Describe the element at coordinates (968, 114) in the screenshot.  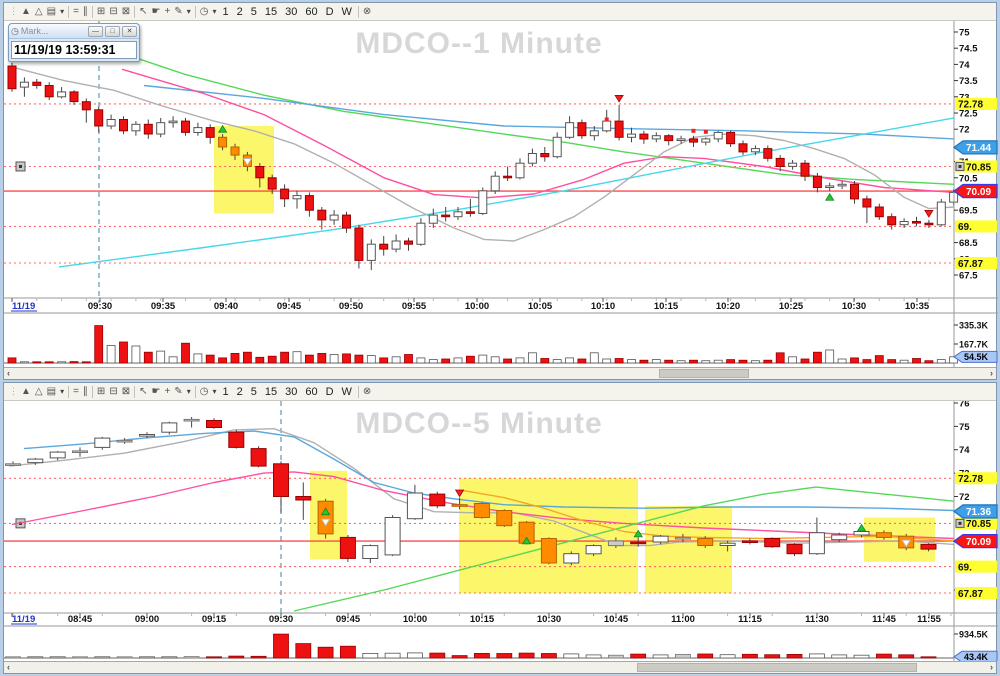
I see `svg-text: 72.5` at that location.